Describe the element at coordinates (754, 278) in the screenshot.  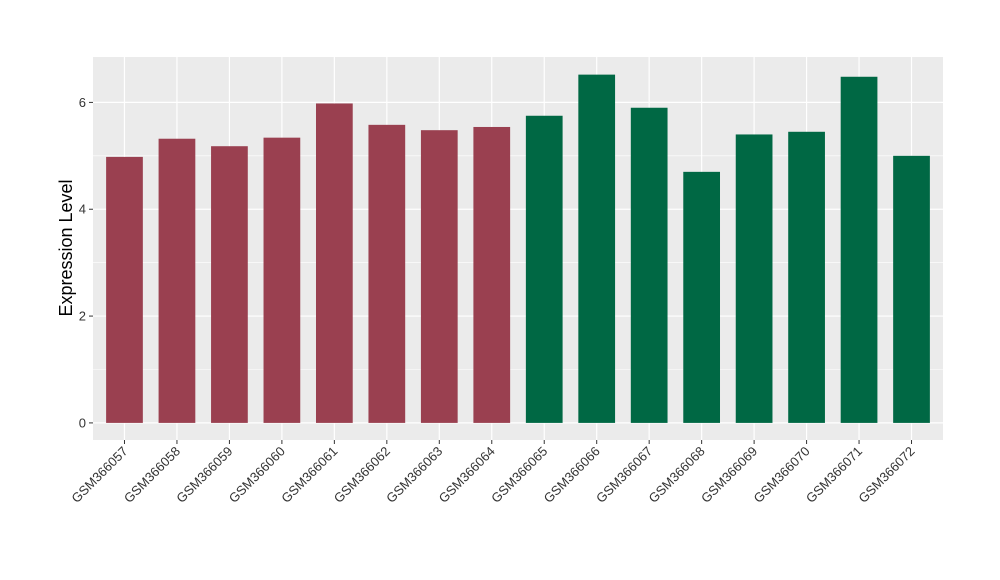
I see `bar-GSM366069` at that location.